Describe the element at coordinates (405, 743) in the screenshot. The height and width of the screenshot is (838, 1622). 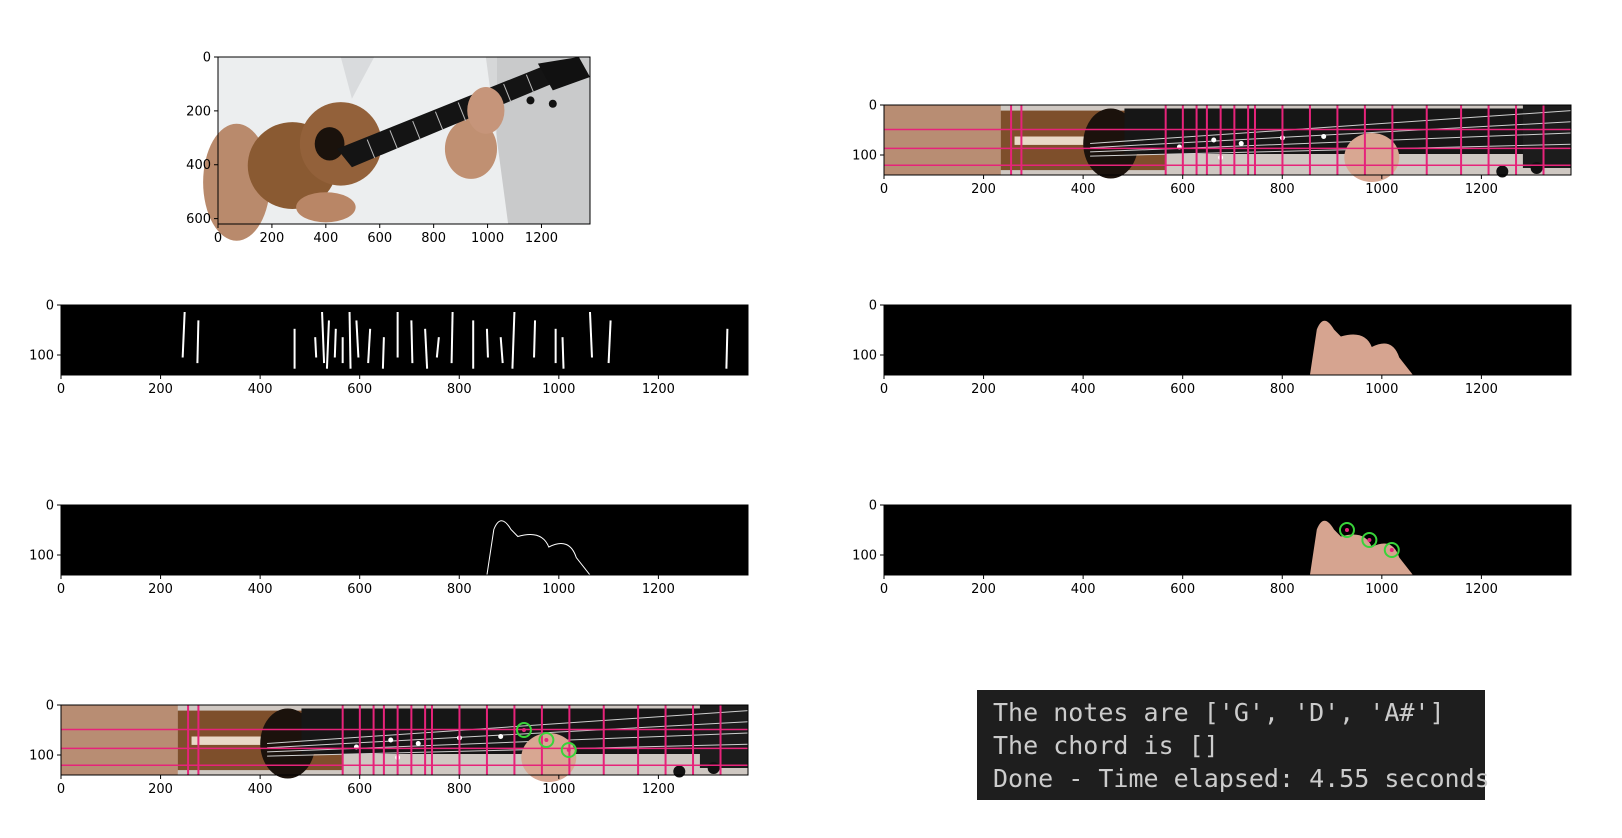
I see `final-overlay-image` at that location.